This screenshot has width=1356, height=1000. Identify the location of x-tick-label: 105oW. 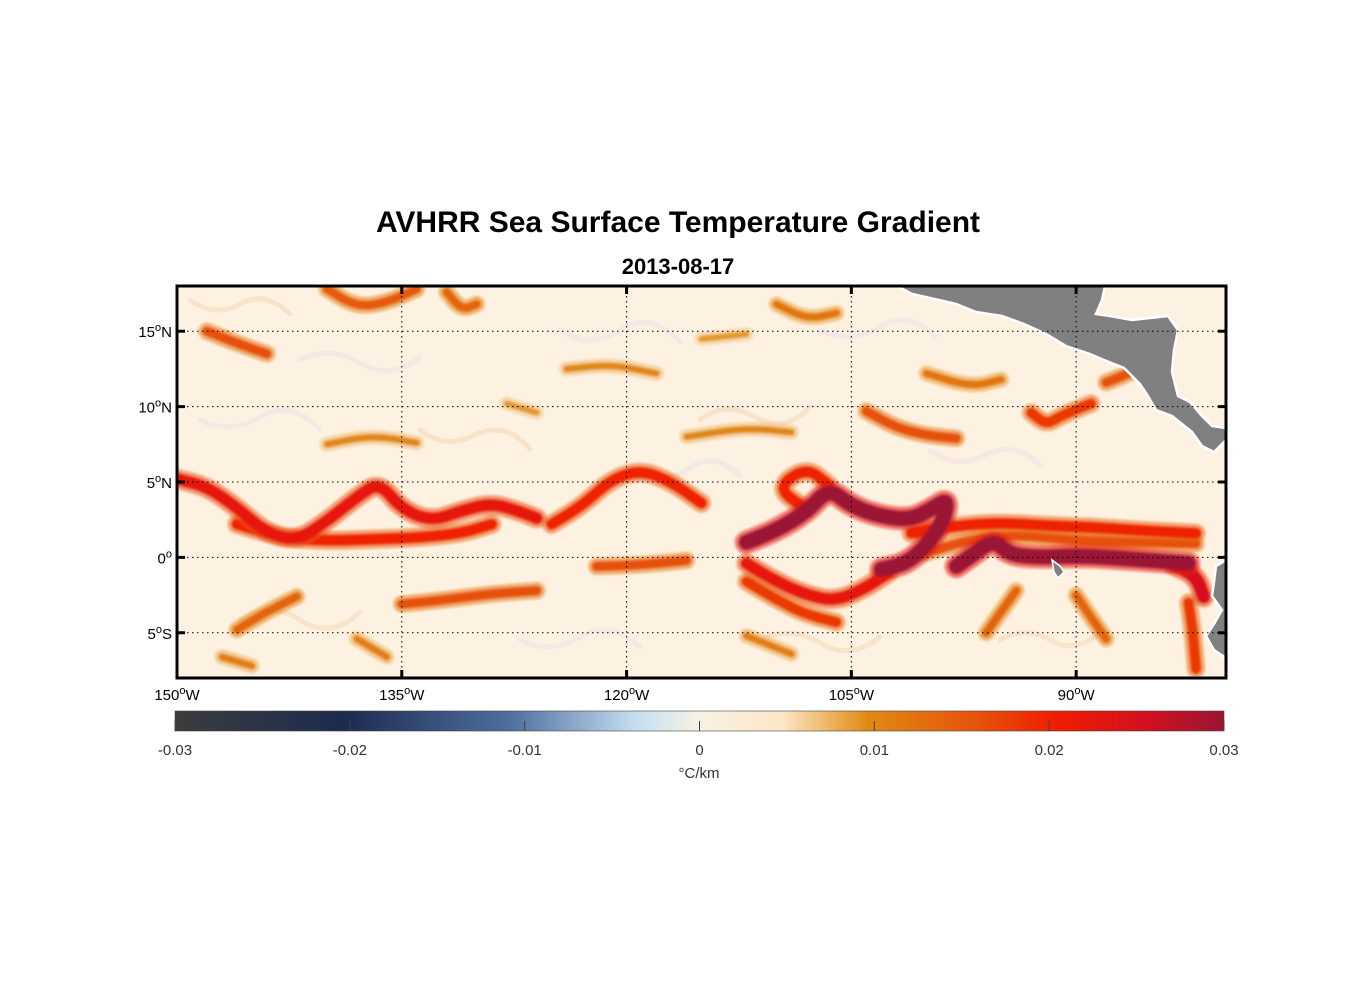
(852, 694).